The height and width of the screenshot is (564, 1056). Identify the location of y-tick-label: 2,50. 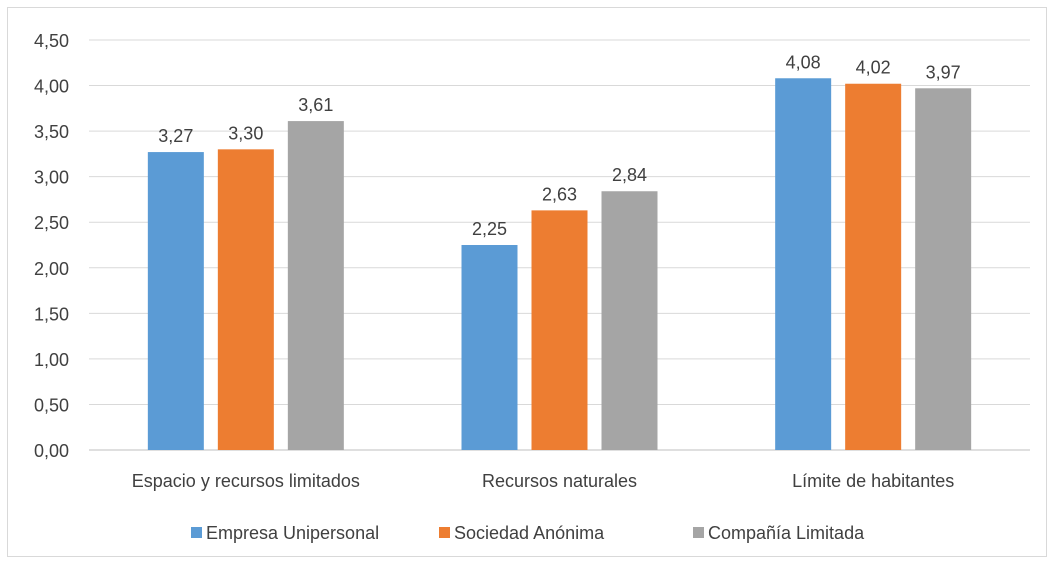
(51, 223).